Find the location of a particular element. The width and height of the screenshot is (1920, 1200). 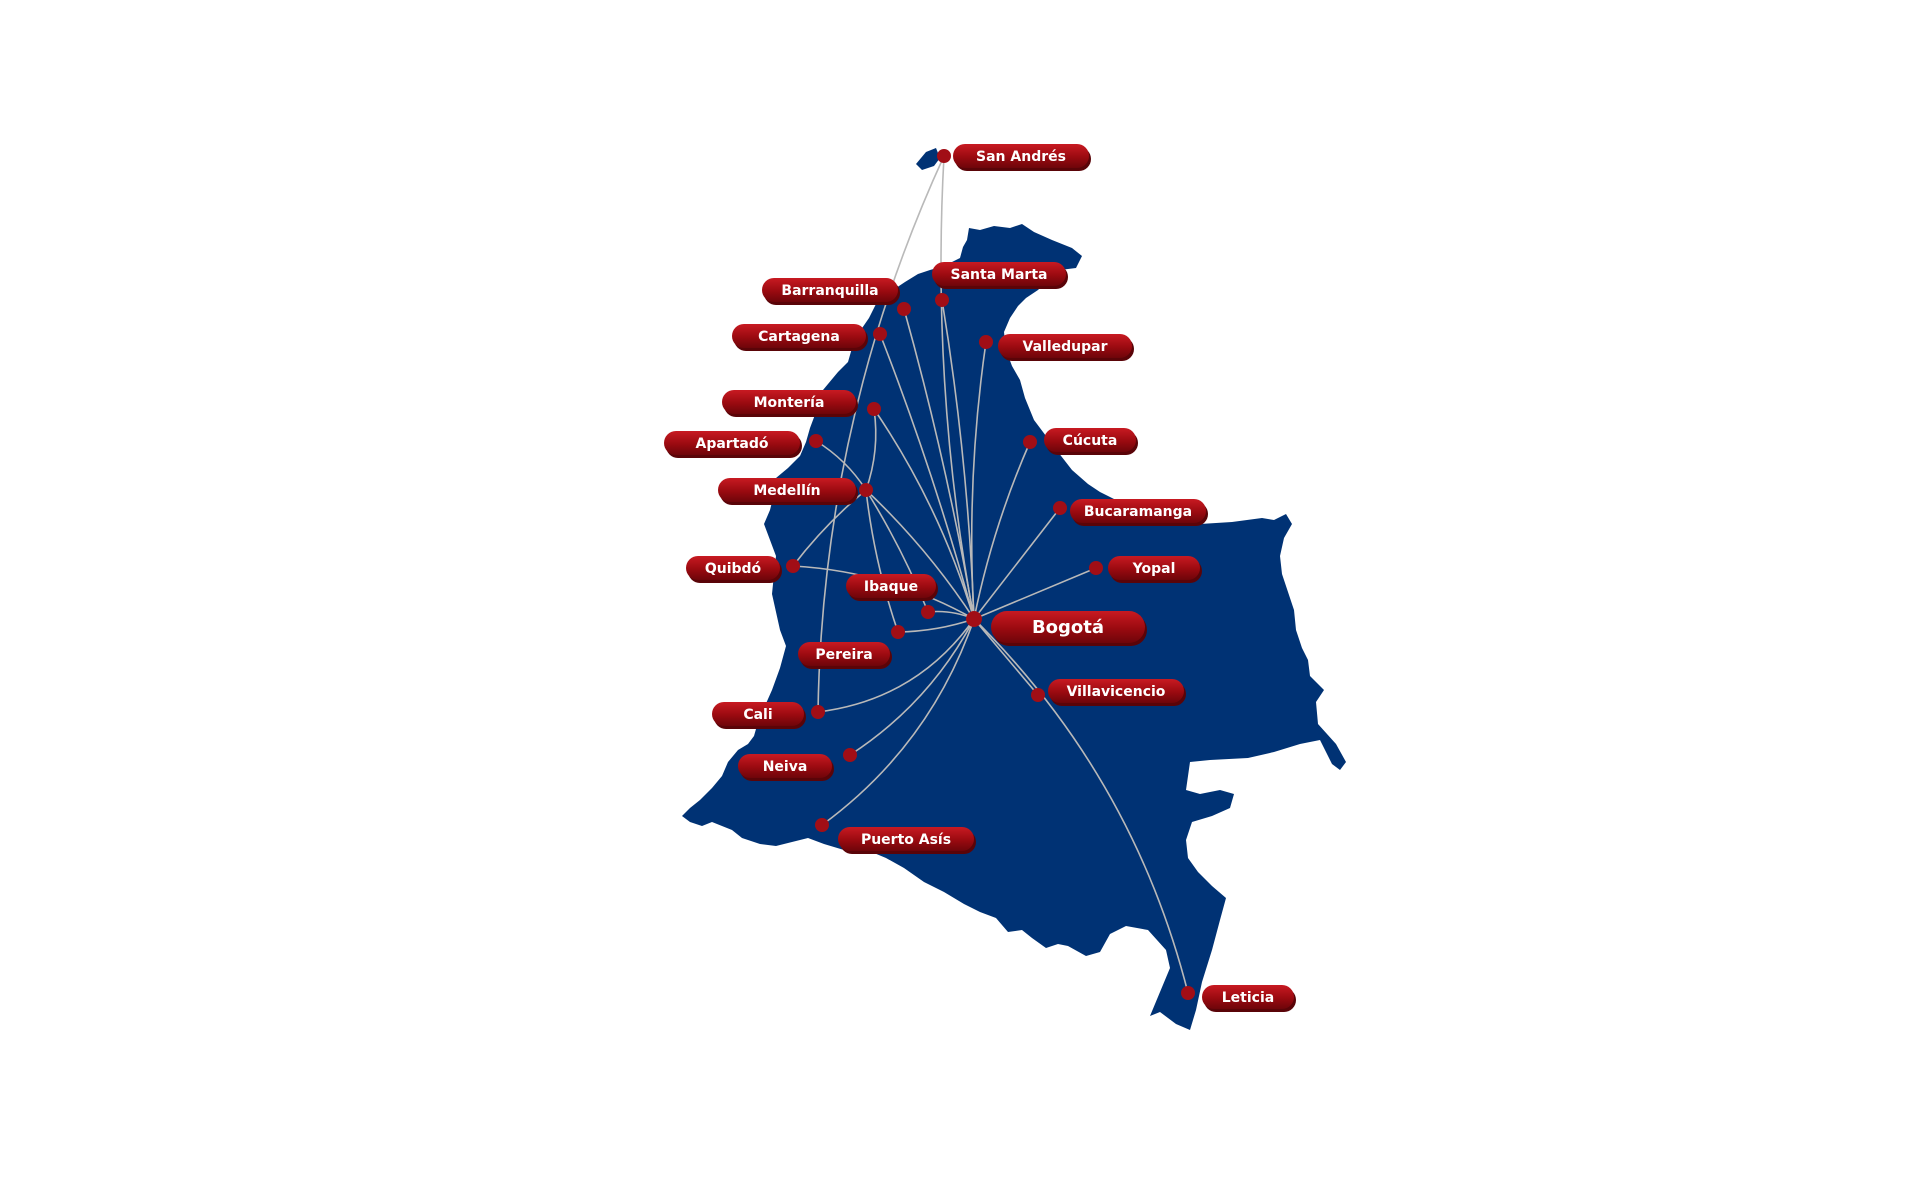

city-label-valledupar: Valledupar is located at coordinates (1066, 347).